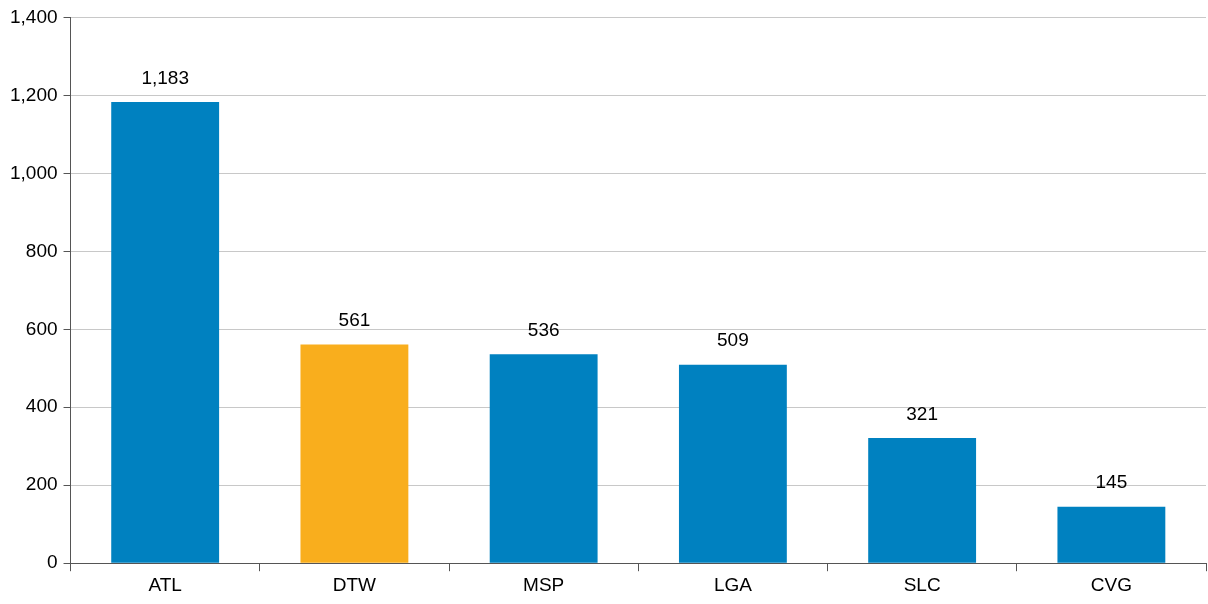 This screenshot has width=1208, height=604. I want to click on y-tick-label: 1,200, so click(34, 94).